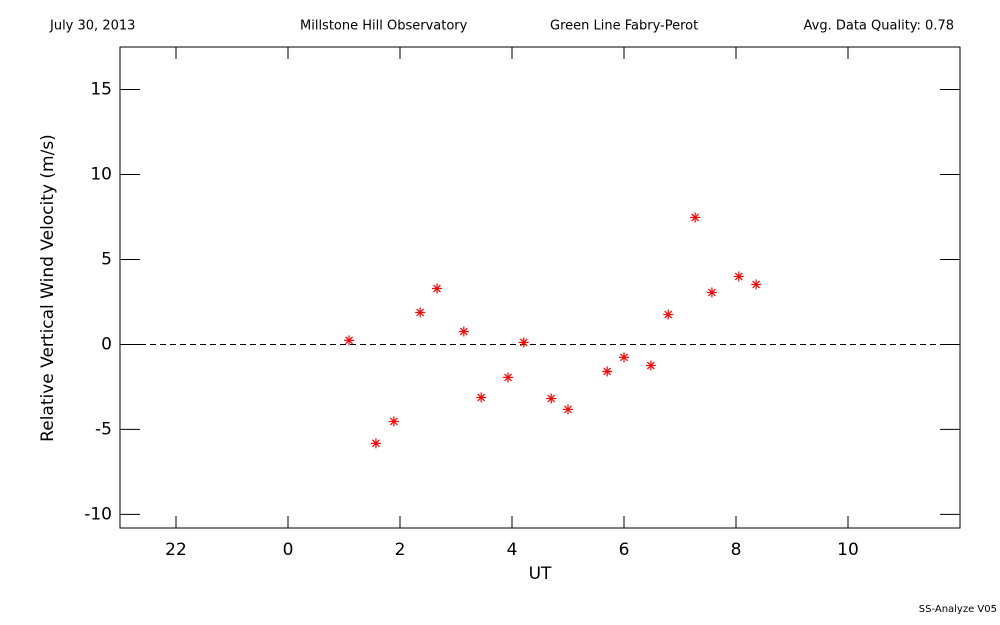  What do you see at coordinates (384, 26) in the screenshot?
I see `site: Millstone Hill Observatory` at bounding box center [384, 26].